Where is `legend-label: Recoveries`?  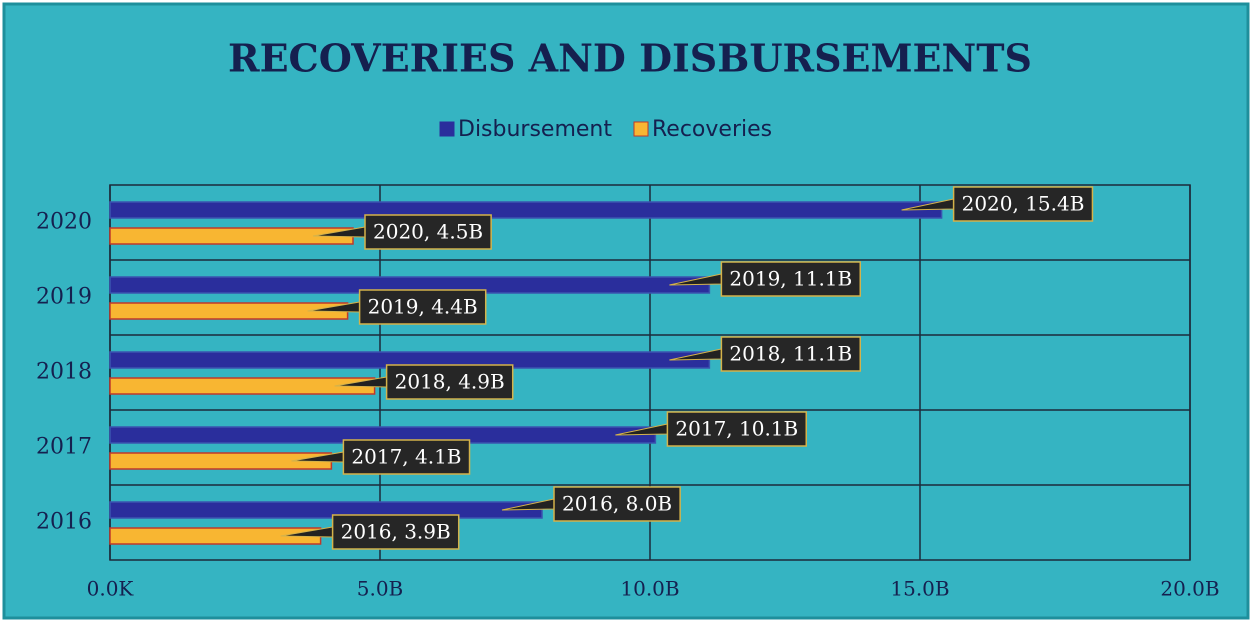 legend-label: Recoveries is located at coordinates (712, 129).